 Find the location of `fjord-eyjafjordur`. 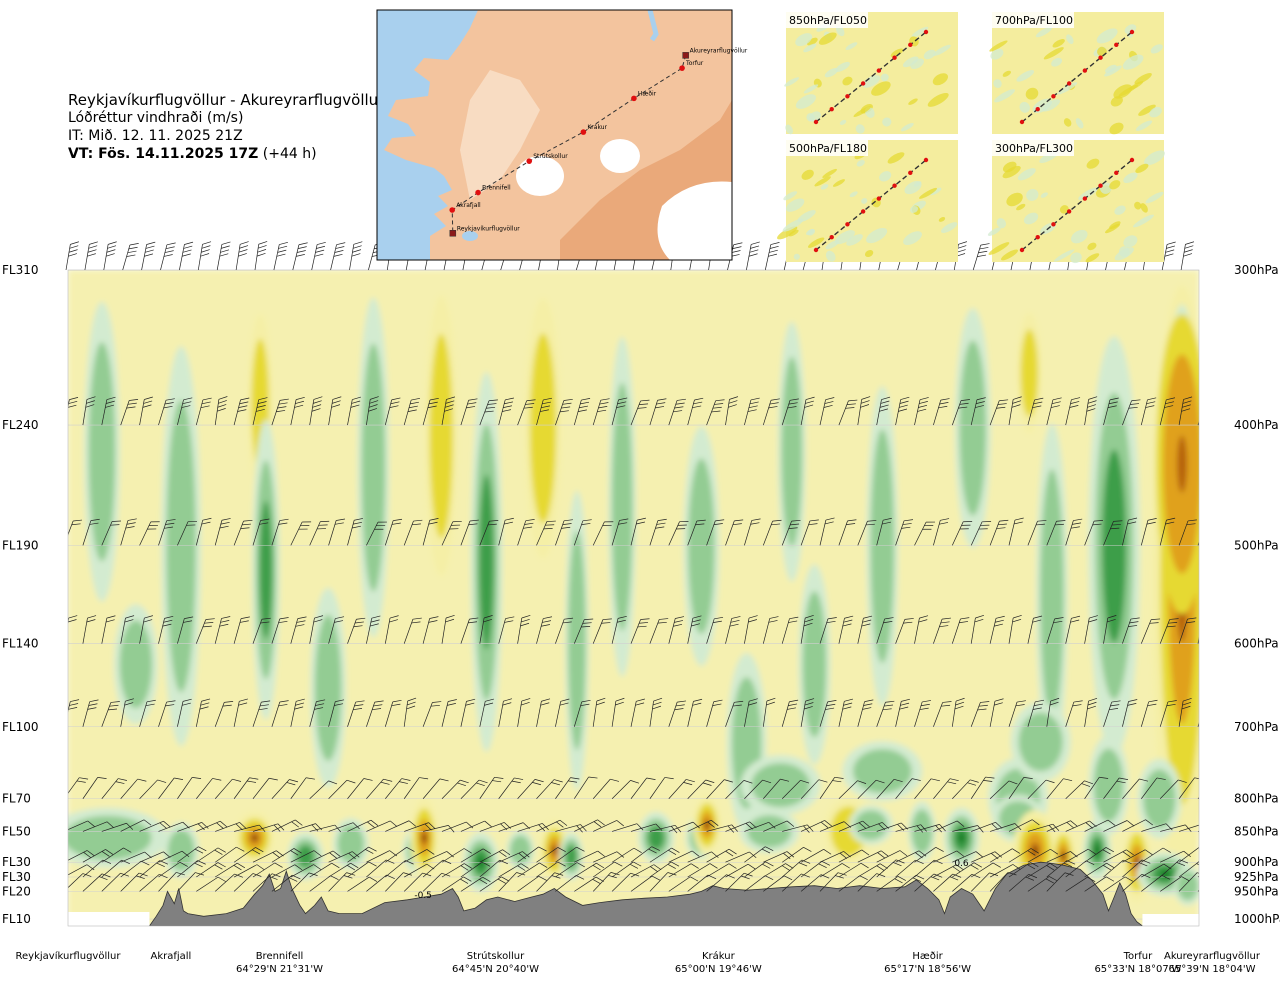

fjord-eyjafjordur is located at coordinates (653, 26).